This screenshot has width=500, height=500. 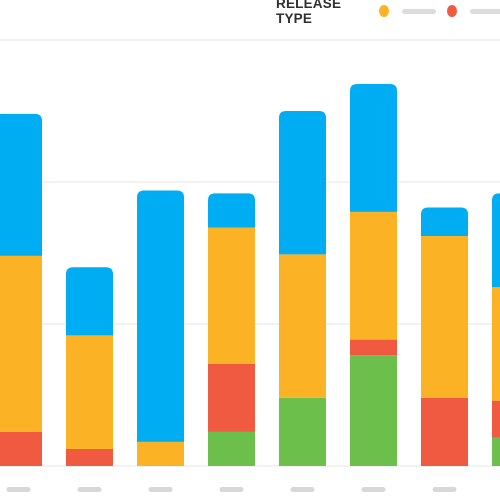 I want to click on legend-swatch-orange, so click(x=384, y=11).